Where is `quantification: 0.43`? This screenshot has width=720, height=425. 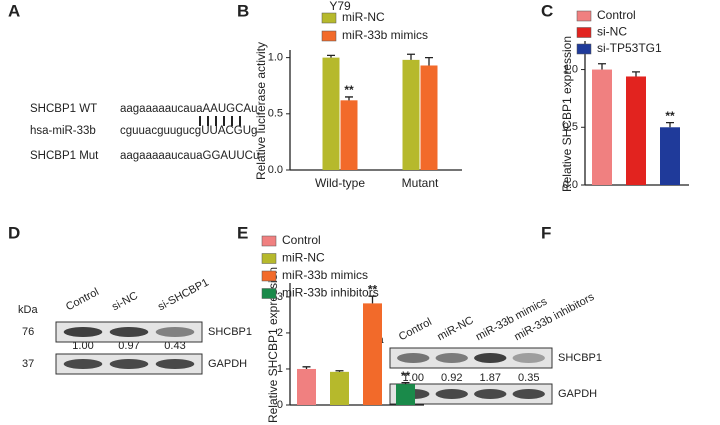 quantification: 0.43 is located at coordinates (174, 346).